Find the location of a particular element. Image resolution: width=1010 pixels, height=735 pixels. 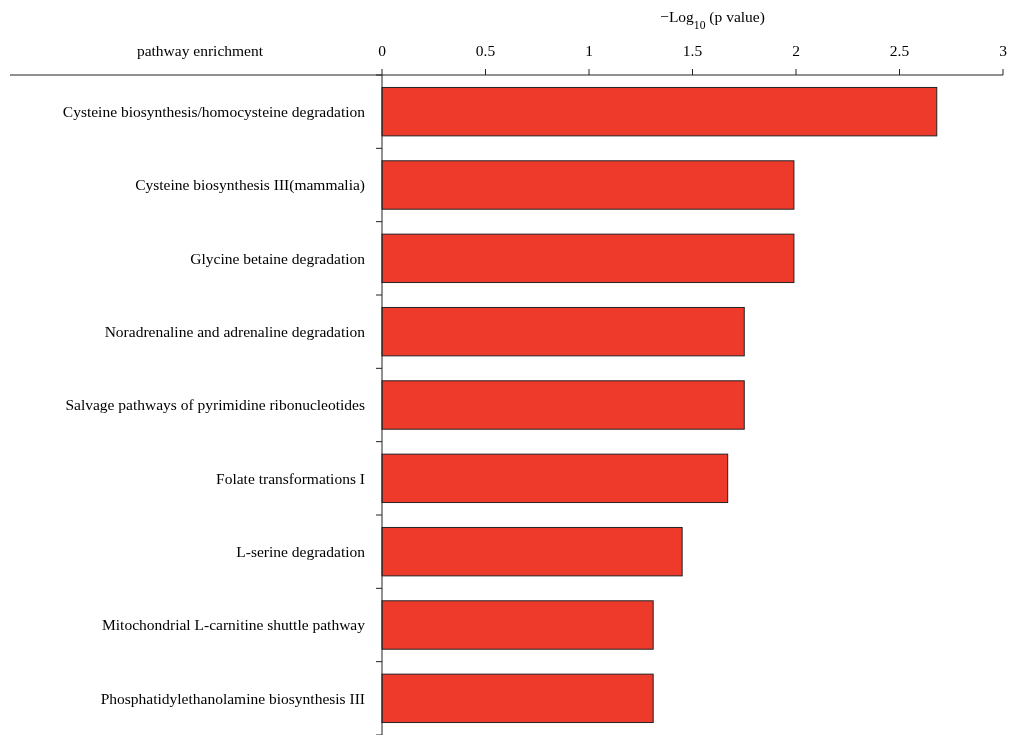

y-tick-label: Phosphatidylethanolamine biosynthesis III is located at coordinates (232, 698).